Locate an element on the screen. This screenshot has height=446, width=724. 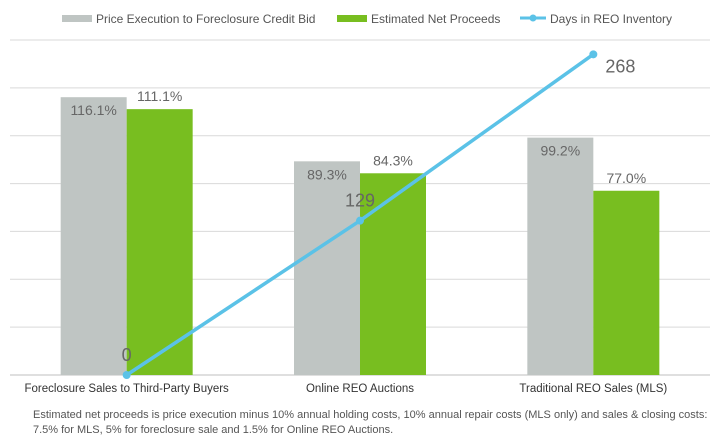
x-tick-label: Online REO Auctions is located at coordinates (360, 389).